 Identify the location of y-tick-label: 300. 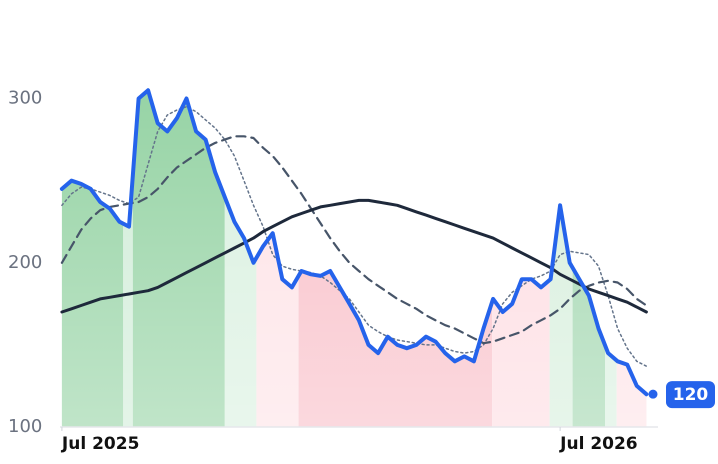
(25, 98).